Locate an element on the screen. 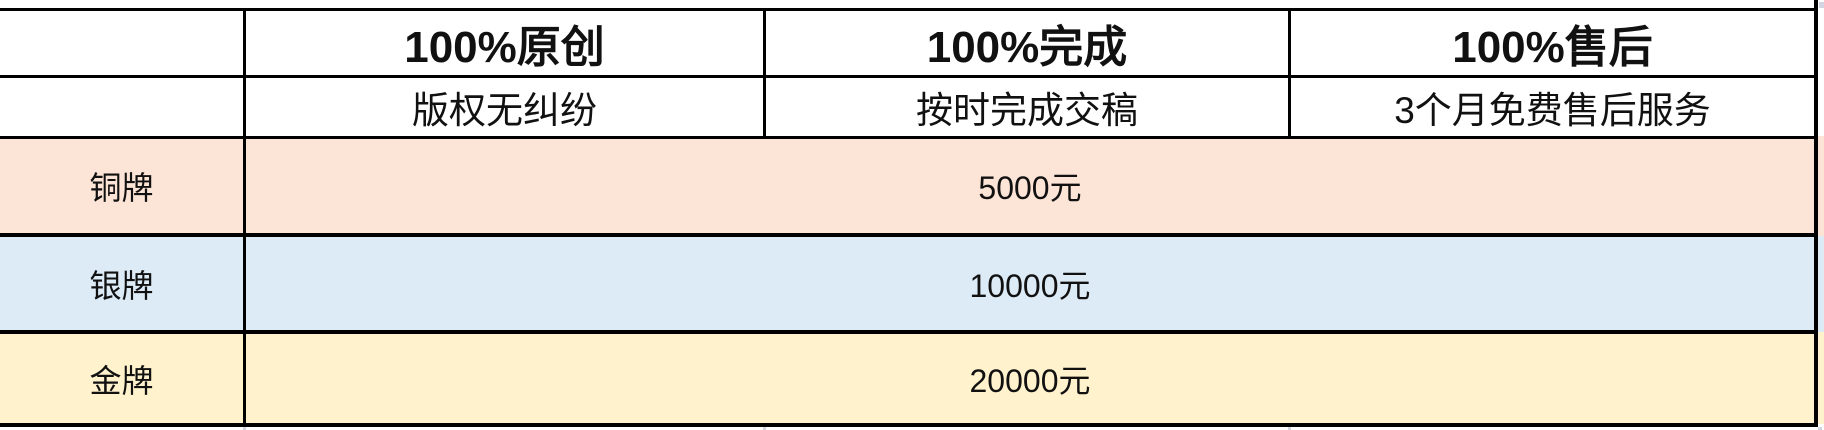  subheader-cell-copyright: 版权无纠纷 is located at coordinates (504, 110).